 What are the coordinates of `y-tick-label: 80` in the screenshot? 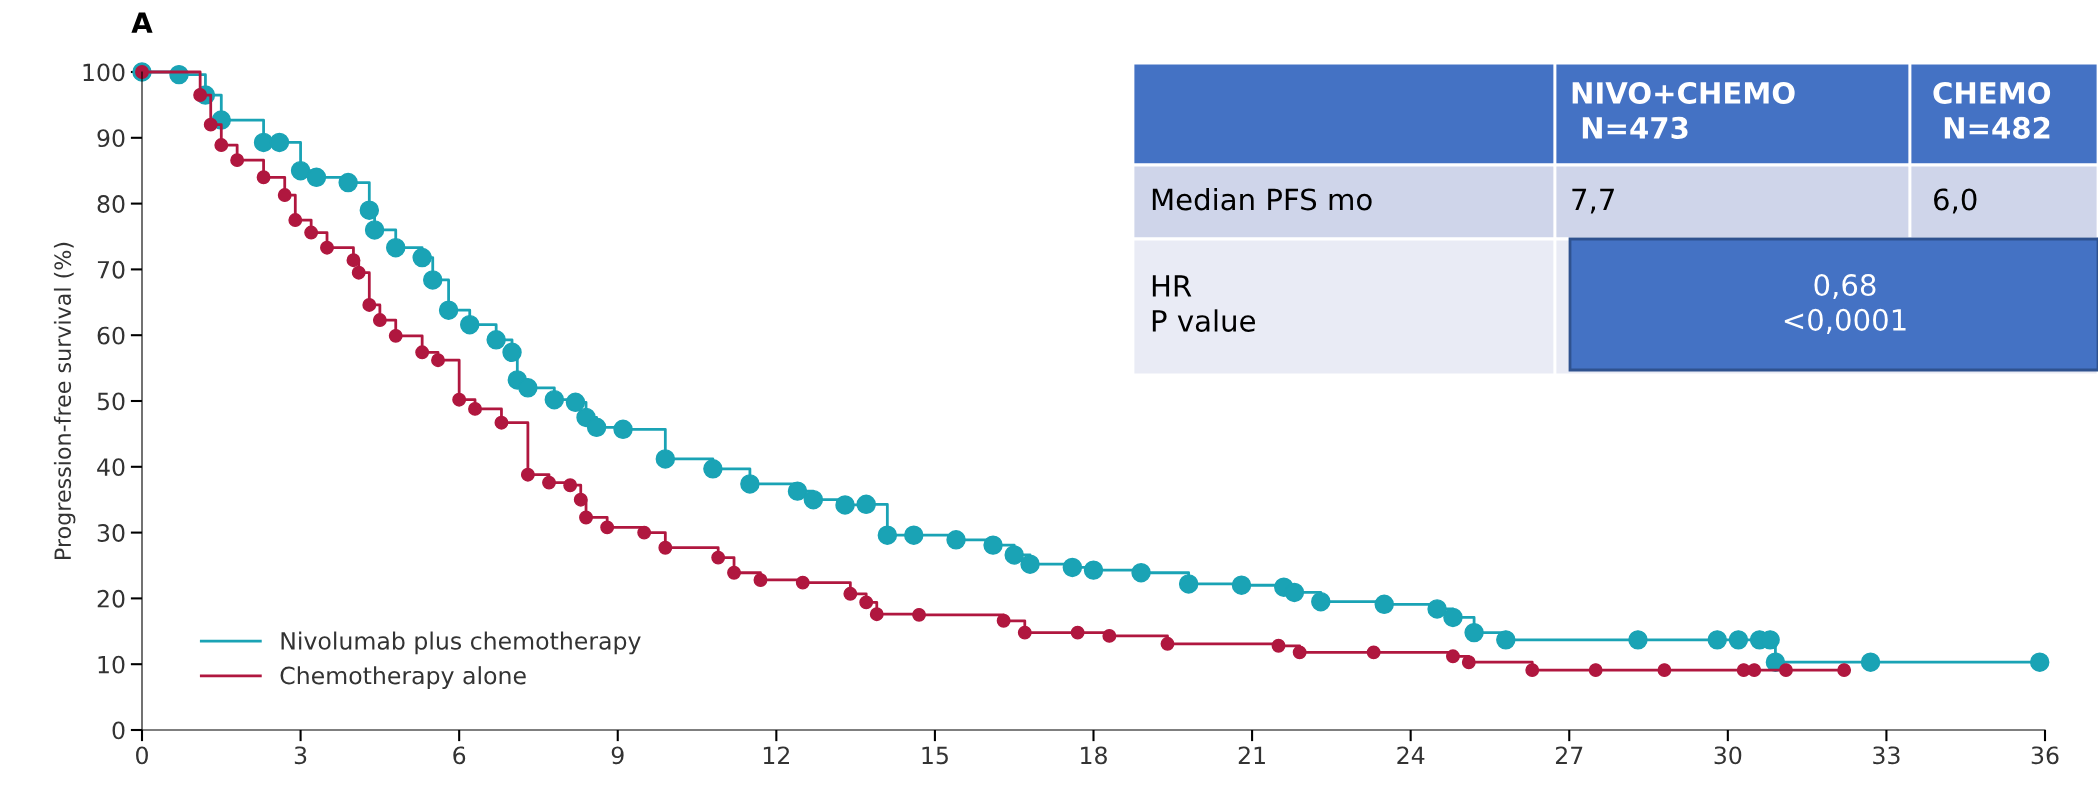 It's located at (111, 204).